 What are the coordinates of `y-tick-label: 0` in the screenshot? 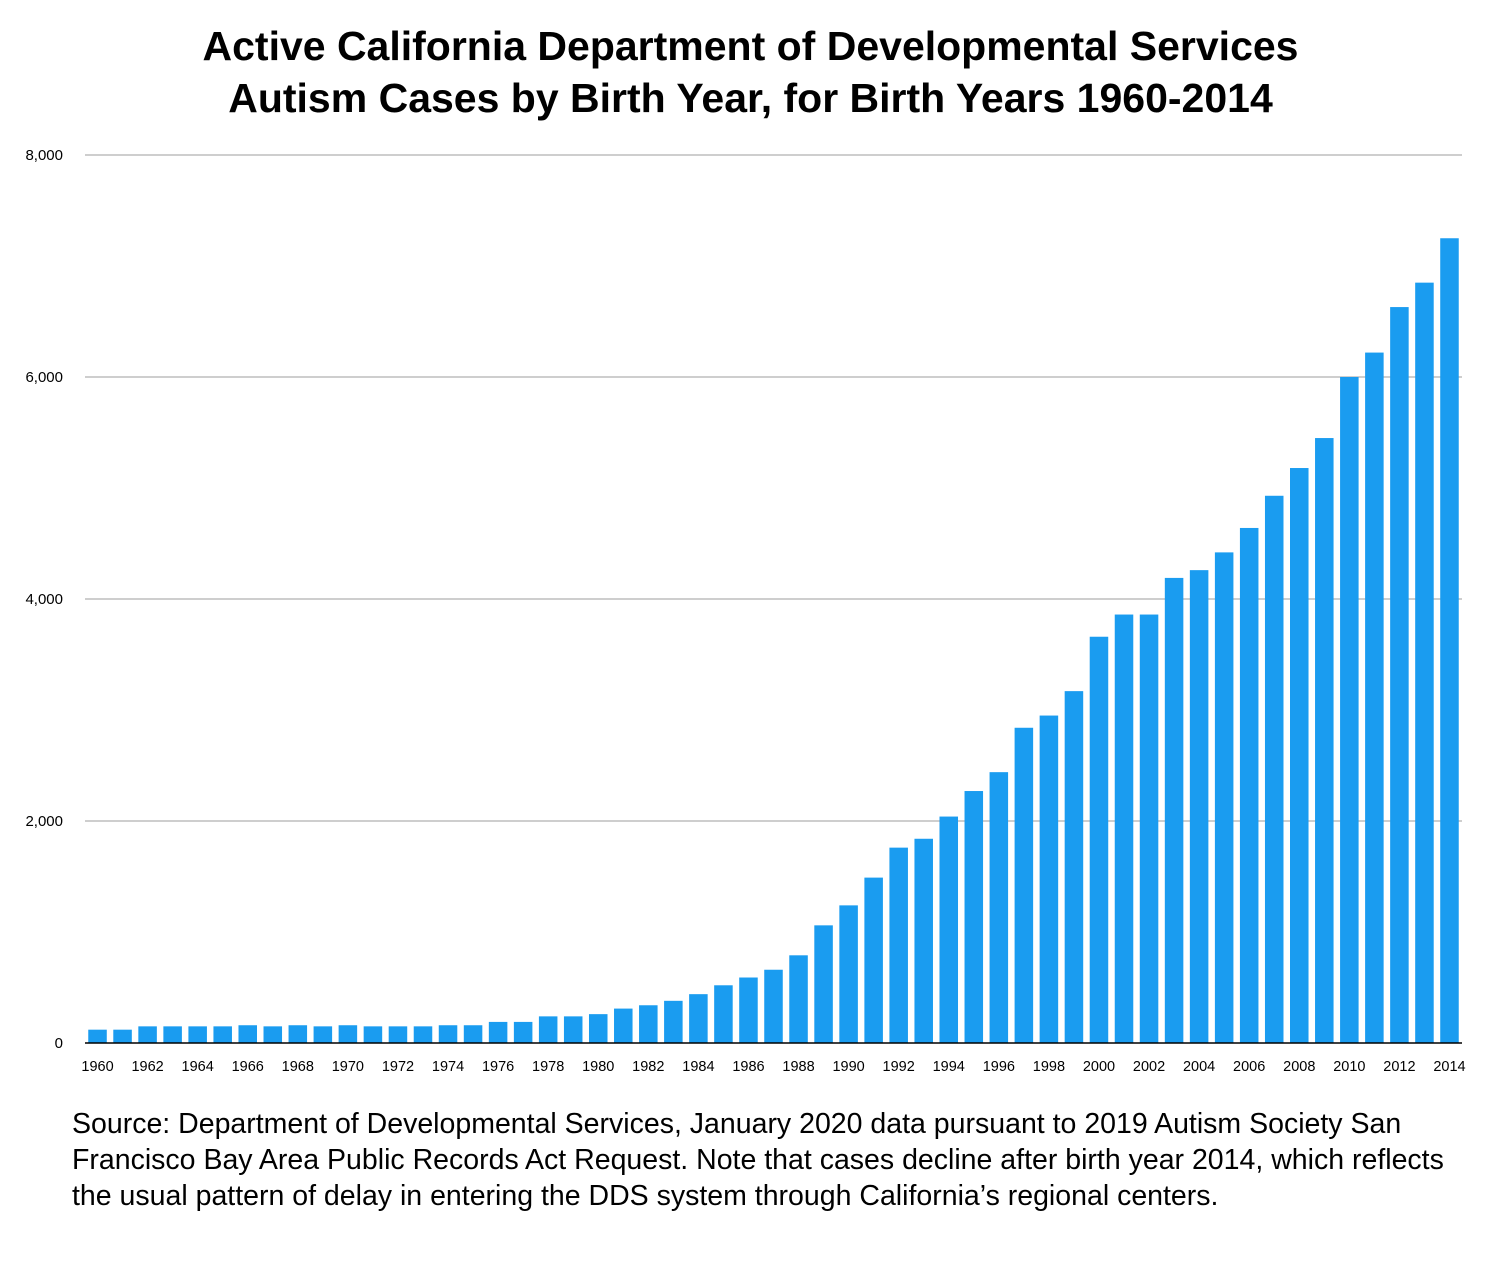 It's located at (59, 1043).